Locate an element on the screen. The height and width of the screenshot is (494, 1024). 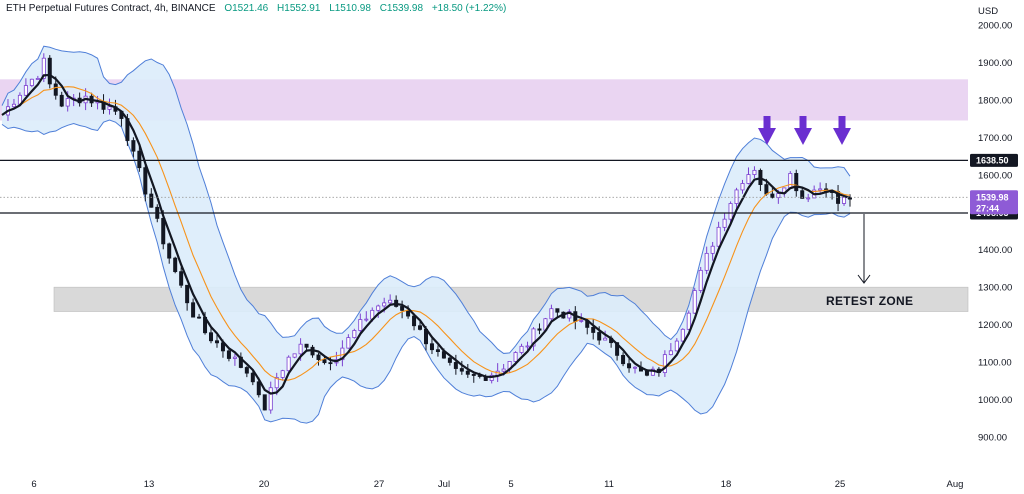
y-tick-label: 2000.00 is located at coordinates (995, 26).